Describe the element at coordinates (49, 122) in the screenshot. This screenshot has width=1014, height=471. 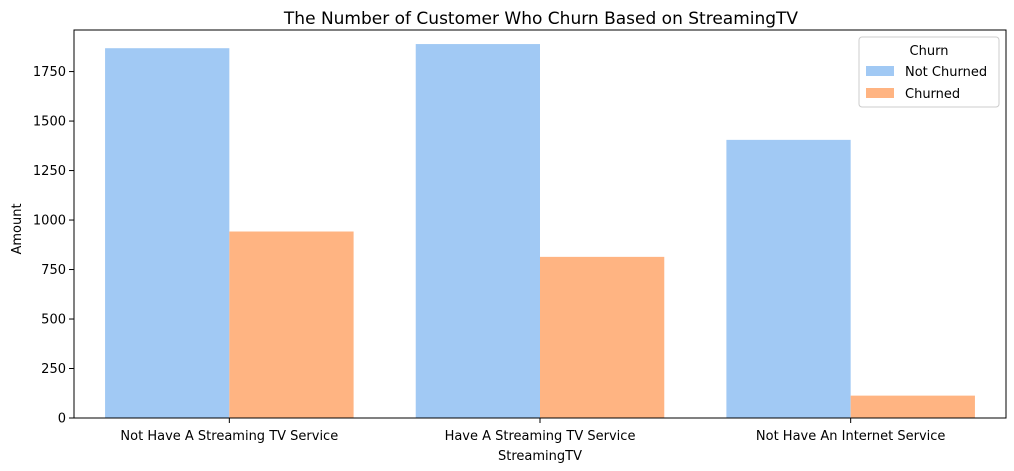
I see `y-tick-label: 1500` at that location.